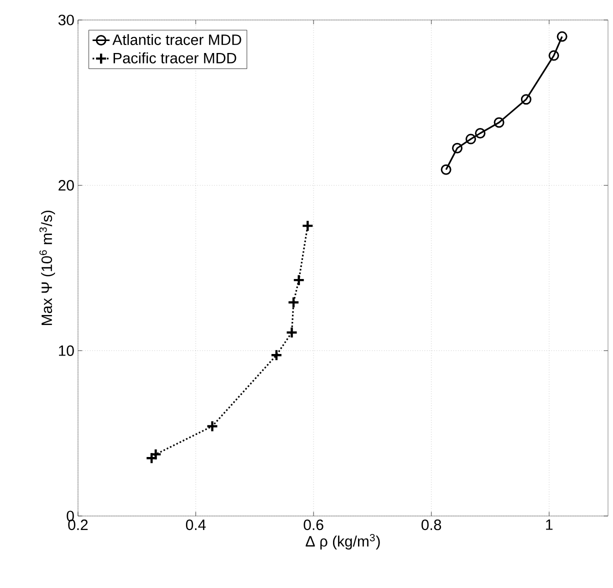 The image size is (613, 588). I want to click on legend-label: Atlantic tracer MDD, so click(177, 40).